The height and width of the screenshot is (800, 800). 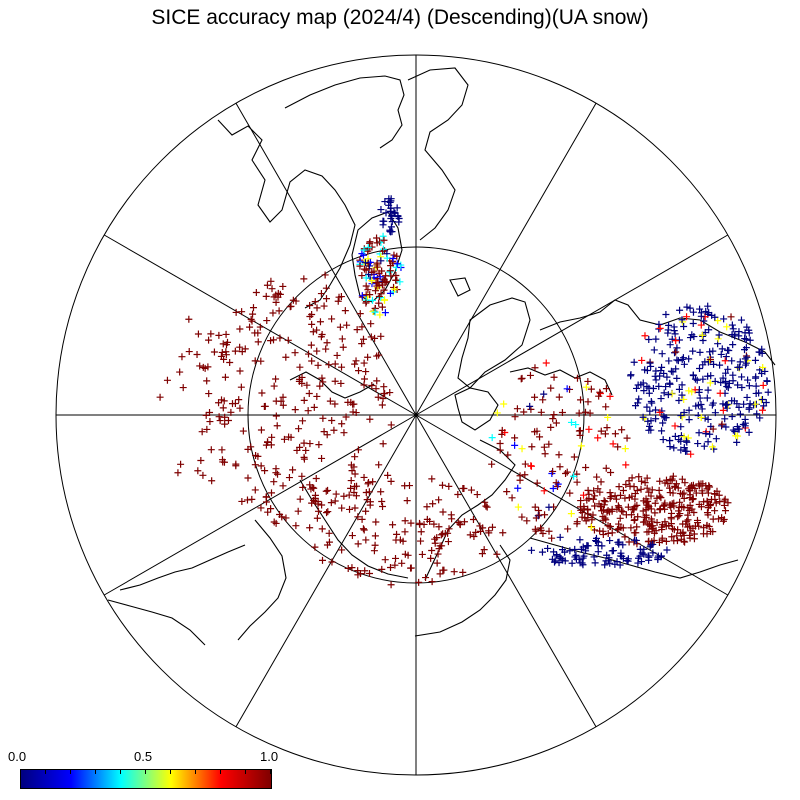 What do you see at coordinates (326, 571) in the screenshot?
I see `meridian-line` at bounding box center [326, 571].